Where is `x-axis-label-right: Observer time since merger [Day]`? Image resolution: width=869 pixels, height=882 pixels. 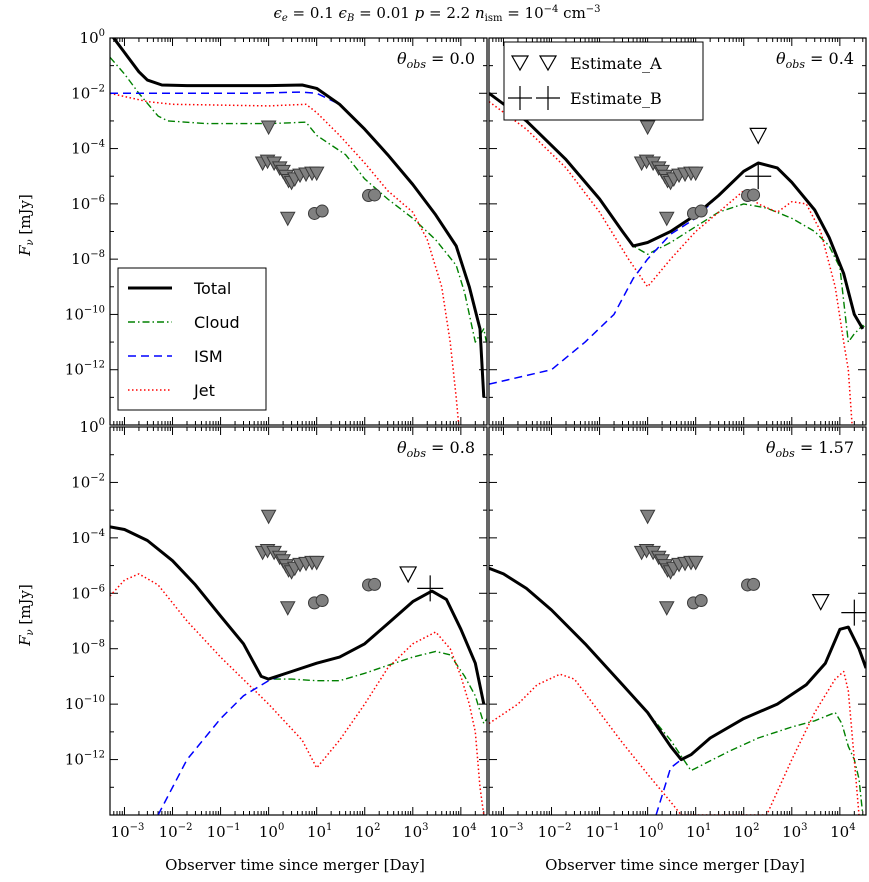
x-axis-label-right: Observer time since merger [Day] is located at coordinates (675, 865).